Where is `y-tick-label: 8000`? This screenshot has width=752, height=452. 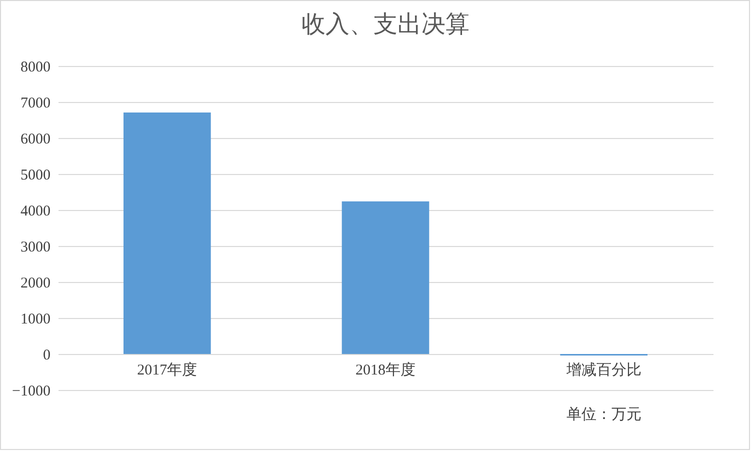
y-tick-label: 8000 is located at coordinates (35, 68).